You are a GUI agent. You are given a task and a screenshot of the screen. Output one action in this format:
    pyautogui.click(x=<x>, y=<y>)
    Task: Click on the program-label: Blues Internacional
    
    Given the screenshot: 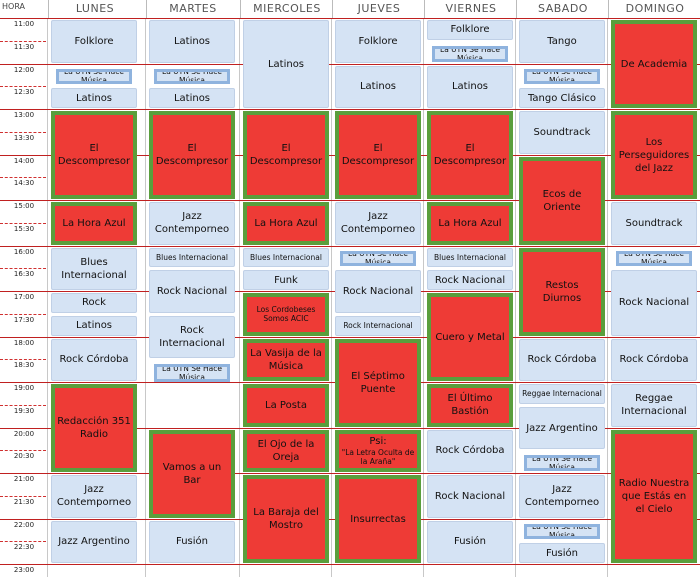 What is the action you would take?
    pyautogui.click(x=286, y=257)
    